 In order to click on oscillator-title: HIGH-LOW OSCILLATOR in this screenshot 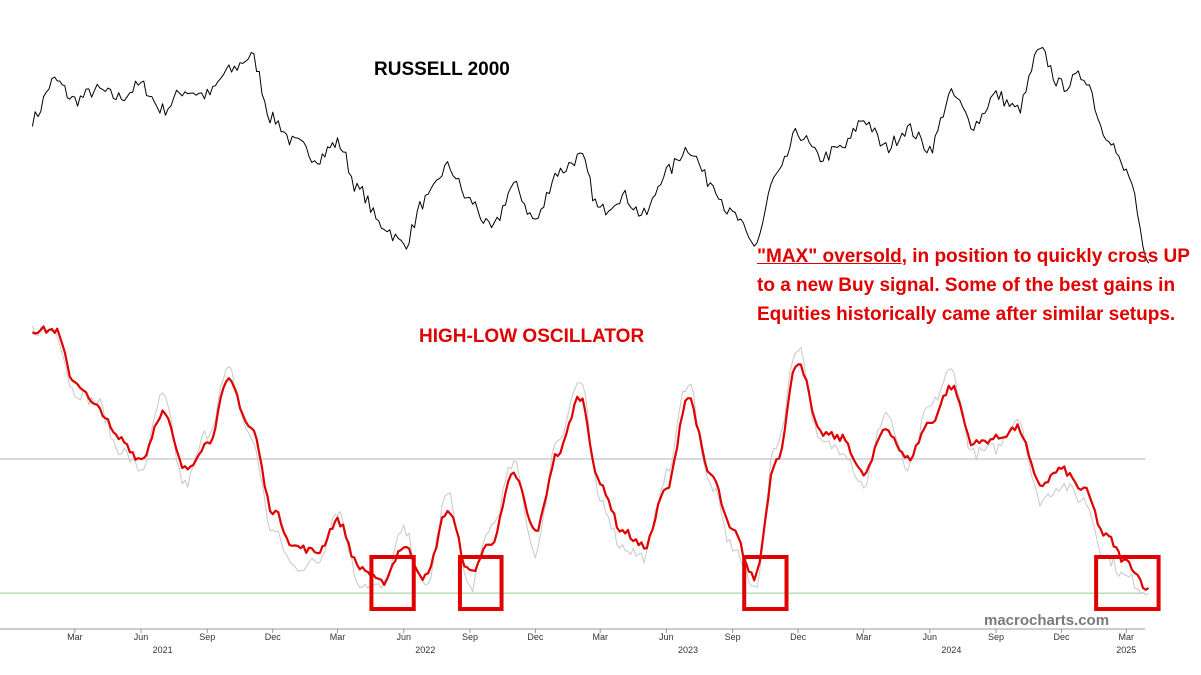, I will do `click(532, 336)`.